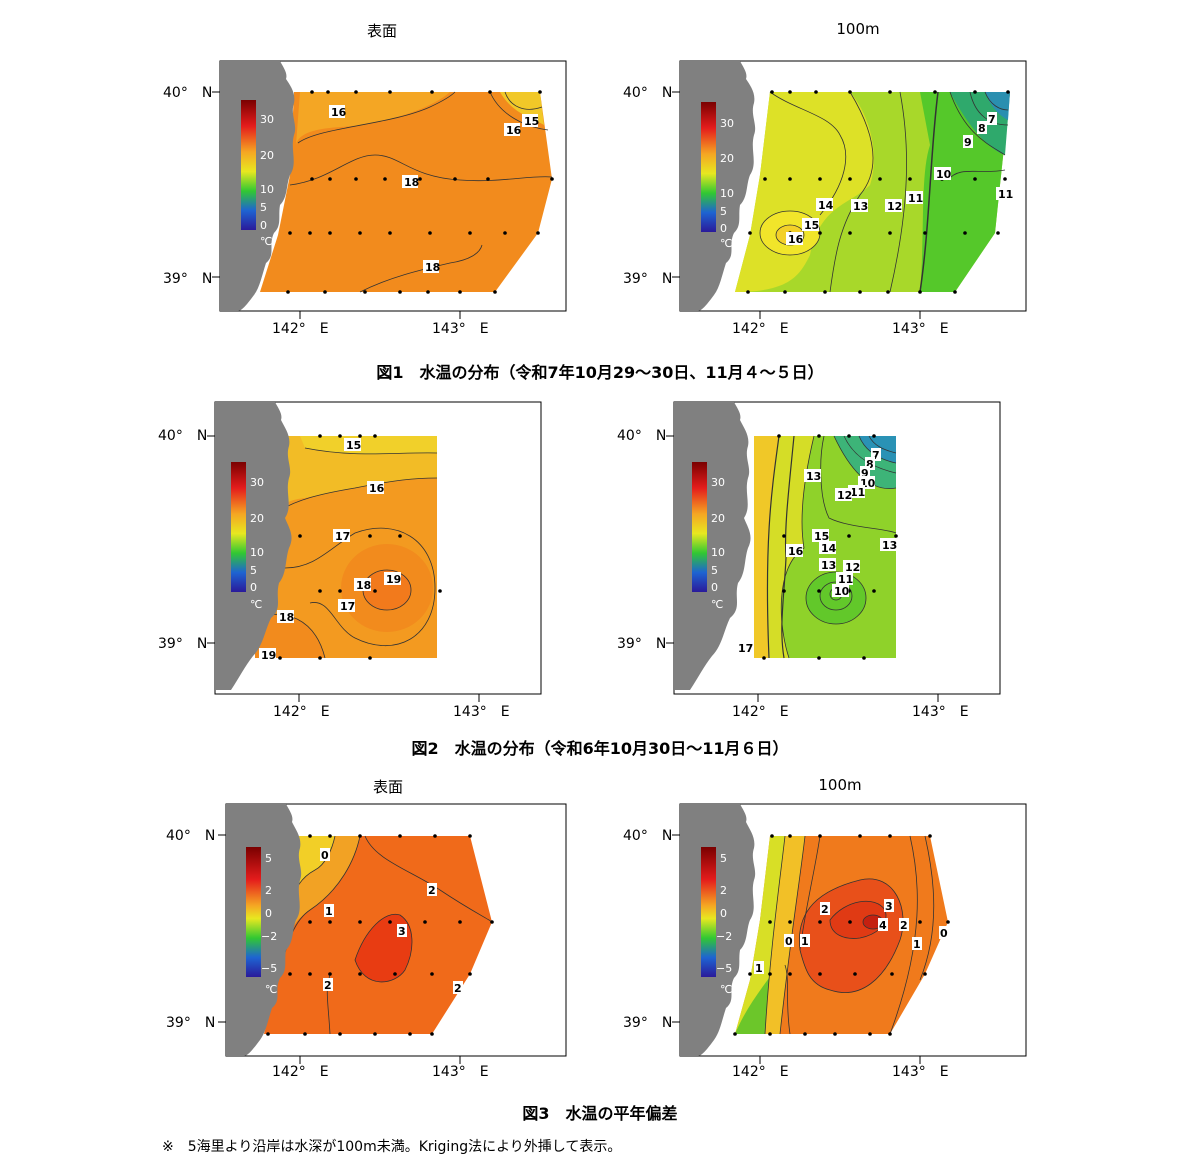  What do you see at coordinates (858, 29) in the screenshot?
I see `panel-title-100m-fig1: 100m` at bounding box center [858, 29].